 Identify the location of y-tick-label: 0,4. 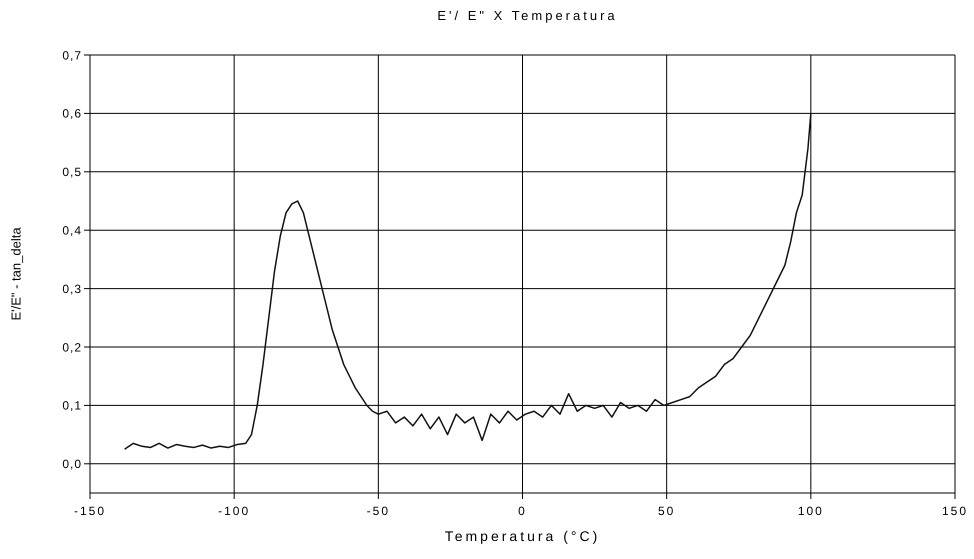
(72, 230).